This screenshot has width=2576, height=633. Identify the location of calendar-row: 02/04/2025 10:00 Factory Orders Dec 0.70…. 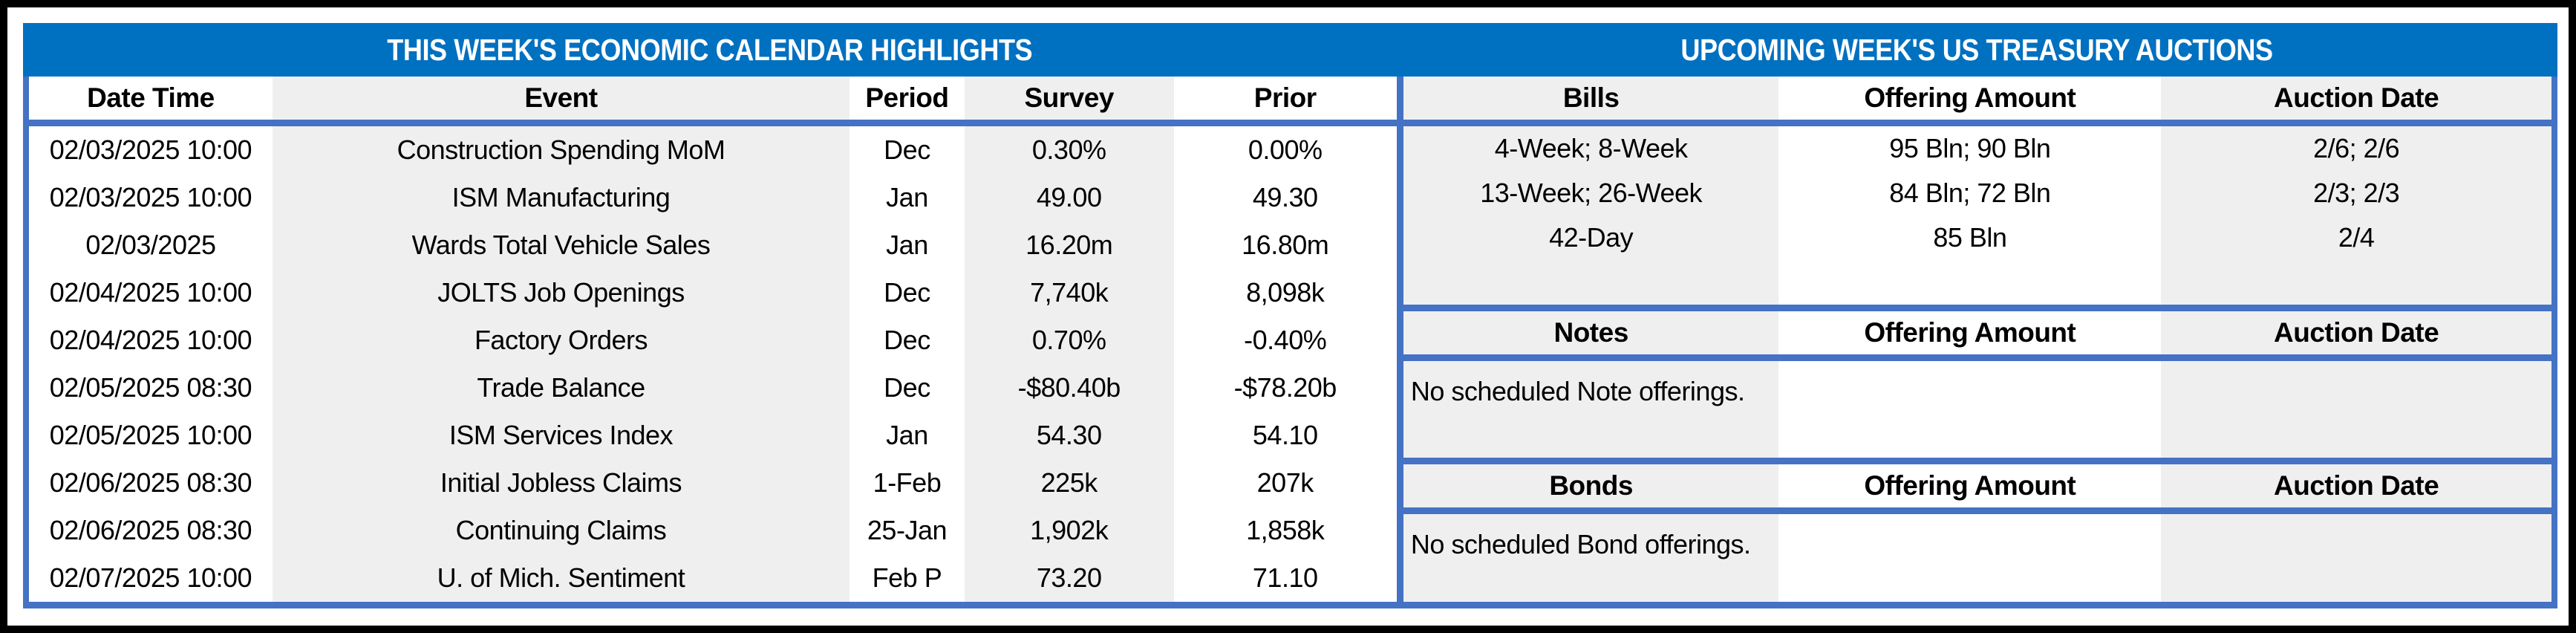
(713, 340).